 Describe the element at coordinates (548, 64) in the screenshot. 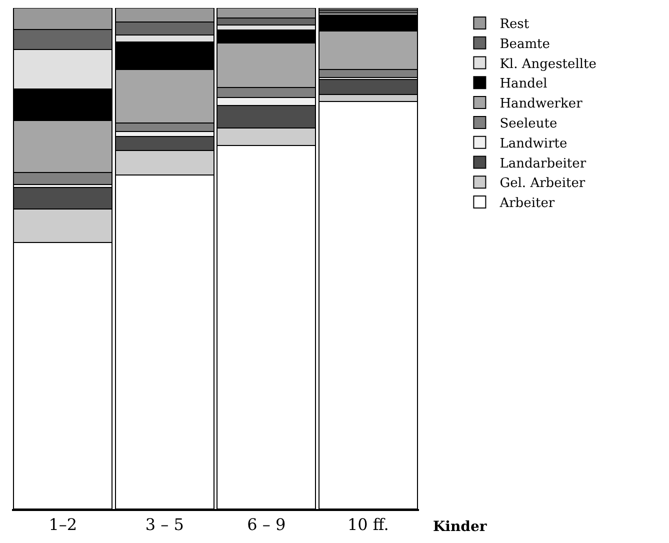

I see `legend-label: Kl. Angestellte` at that location.